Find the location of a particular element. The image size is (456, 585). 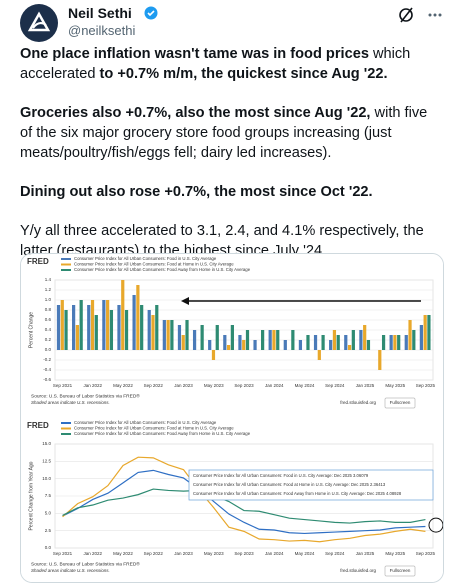

x-tick-label: May 2024 is located at coordinates (305, 553).